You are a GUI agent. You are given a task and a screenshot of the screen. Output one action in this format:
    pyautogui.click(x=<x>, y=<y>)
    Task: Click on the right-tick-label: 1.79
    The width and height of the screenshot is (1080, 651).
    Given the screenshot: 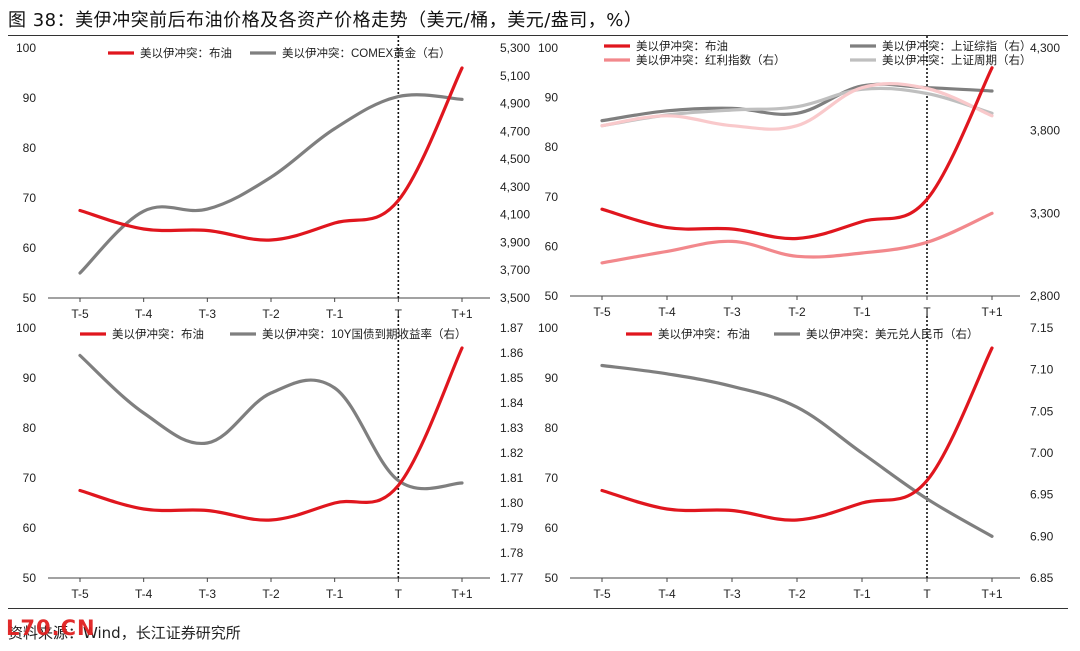 What is the action you would take?
    pyautogui.click(x=512, y=528)
    